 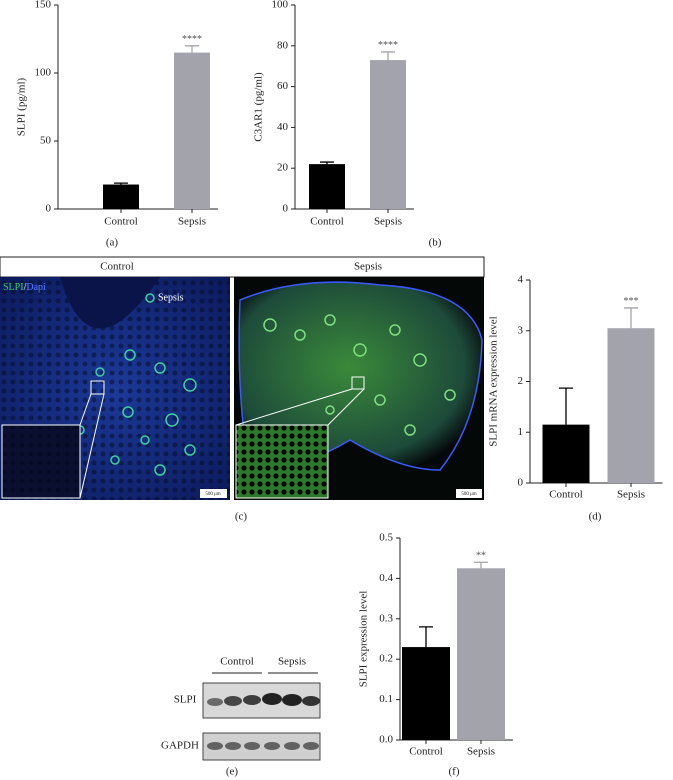 What do you see at coordinates (368, 267) in the screenshot?
I see `column-header: Sepsis` at bounding box center [368, 267].